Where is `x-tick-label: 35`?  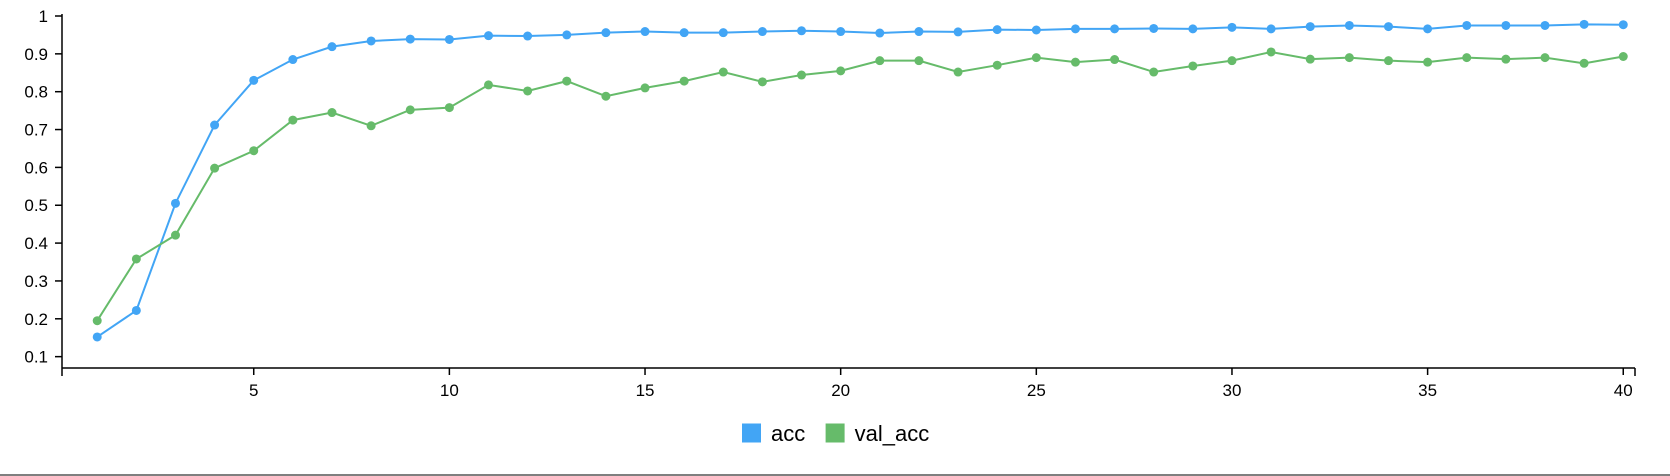
x-tick-label: 35 is located at coordinates (1427, 390).